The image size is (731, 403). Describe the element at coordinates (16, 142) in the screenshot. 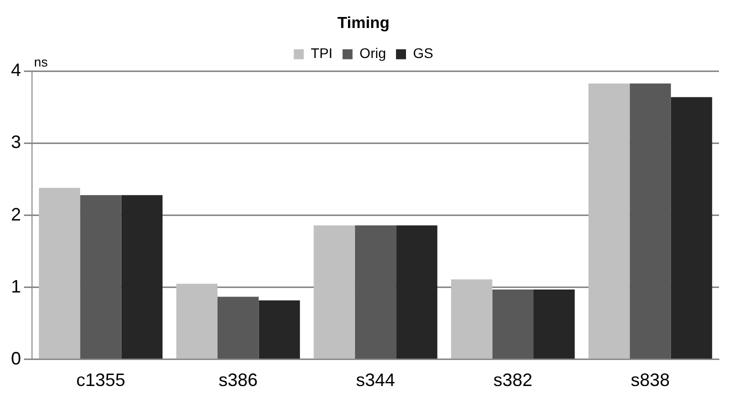

I see `y-tick-label: 3` at that location.